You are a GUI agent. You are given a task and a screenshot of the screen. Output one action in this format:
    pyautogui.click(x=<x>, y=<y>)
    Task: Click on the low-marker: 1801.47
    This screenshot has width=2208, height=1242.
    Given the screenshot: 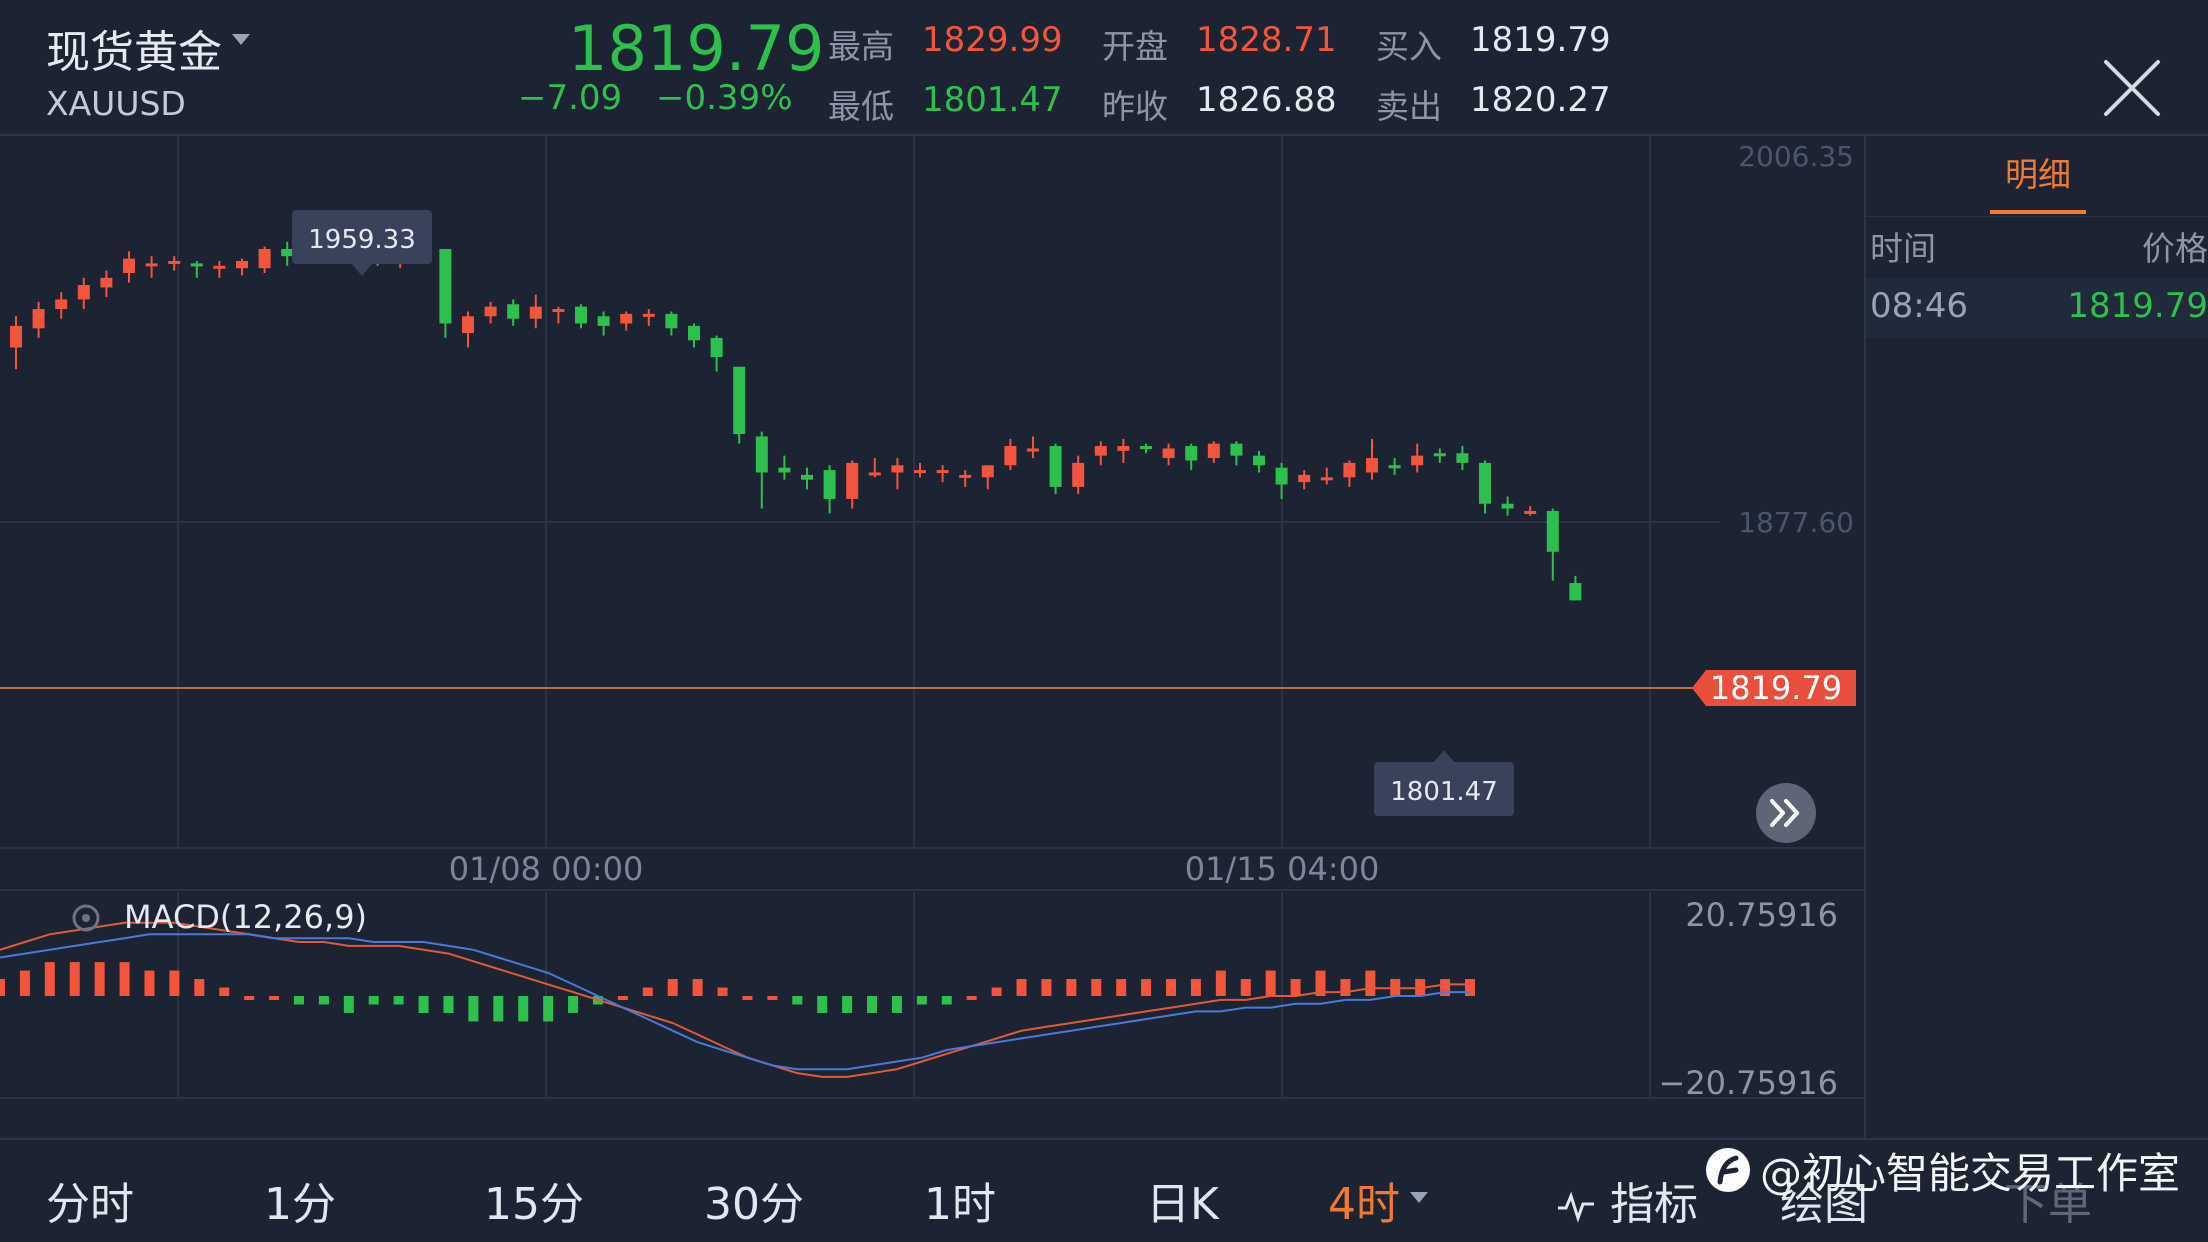 What is the action you would take?
    pyautogui.click(x=1444, y=783)
    